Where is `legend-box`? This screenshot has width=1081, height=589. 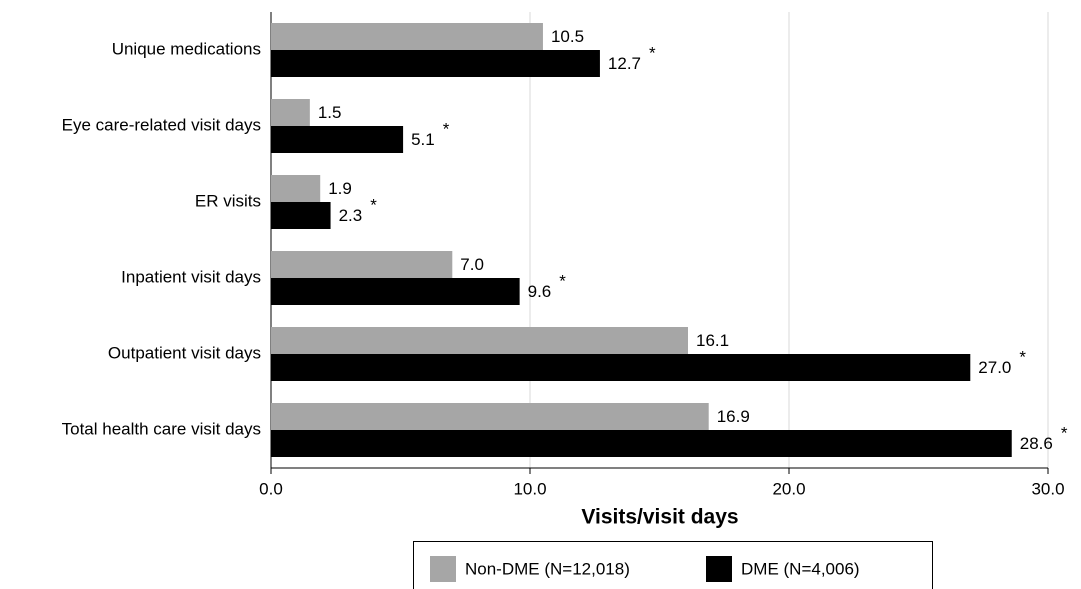 legend-box is located at coordinates (673, 565).